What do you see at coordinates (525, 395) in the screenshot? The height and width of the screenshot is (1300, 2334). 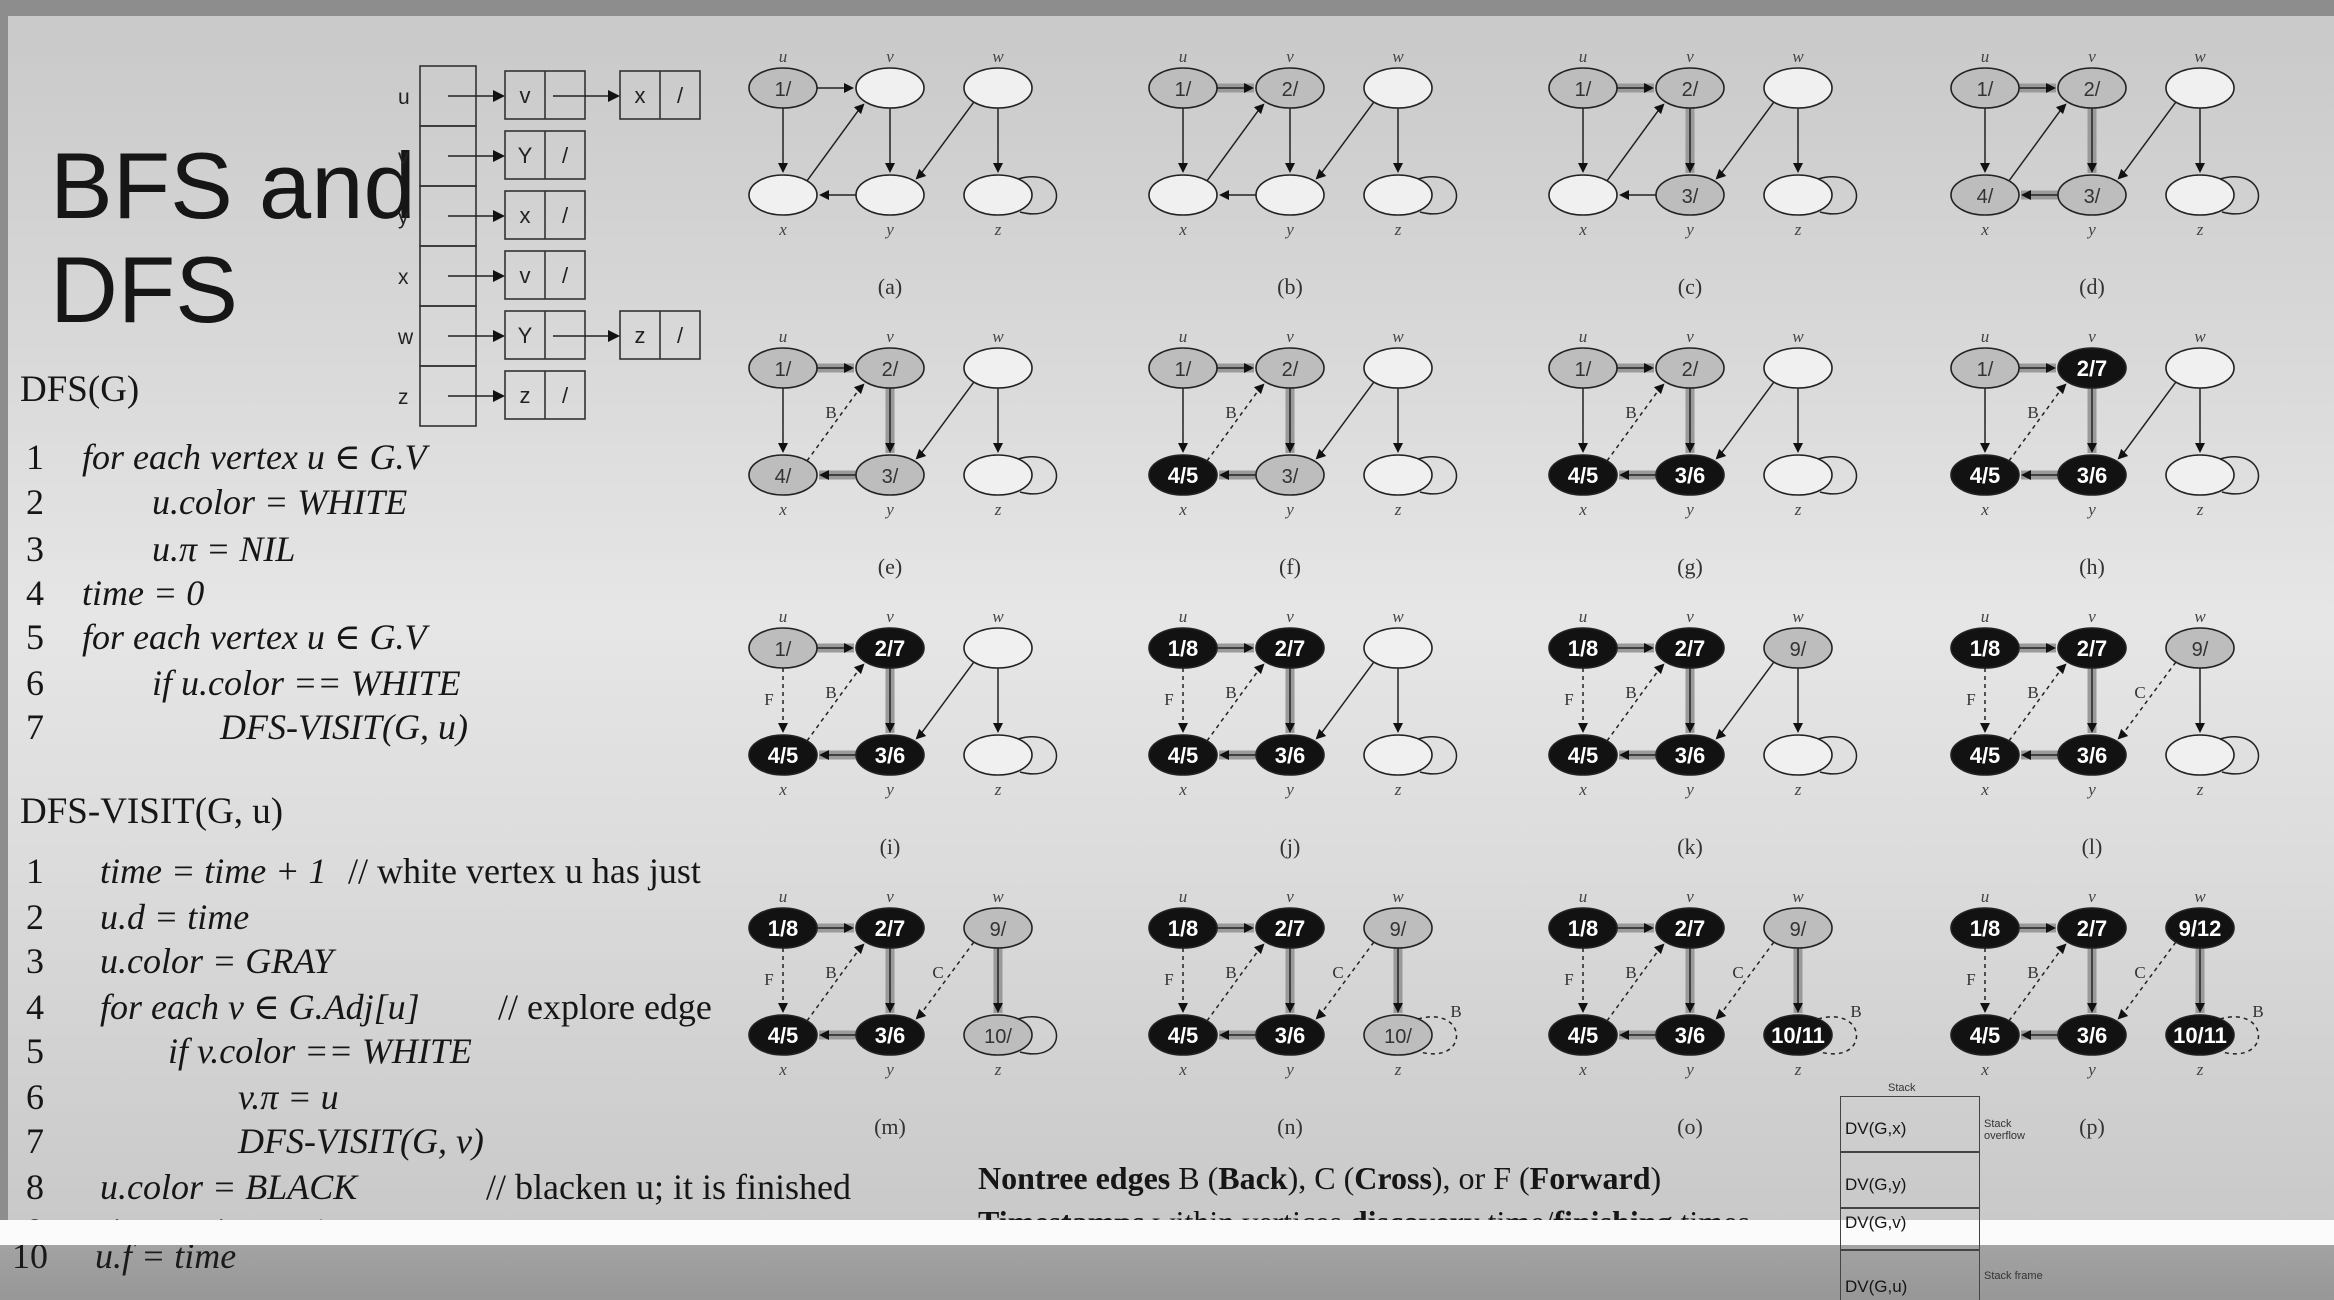 I see `adjacency-node-label: z` at bounding box center [525, 395].